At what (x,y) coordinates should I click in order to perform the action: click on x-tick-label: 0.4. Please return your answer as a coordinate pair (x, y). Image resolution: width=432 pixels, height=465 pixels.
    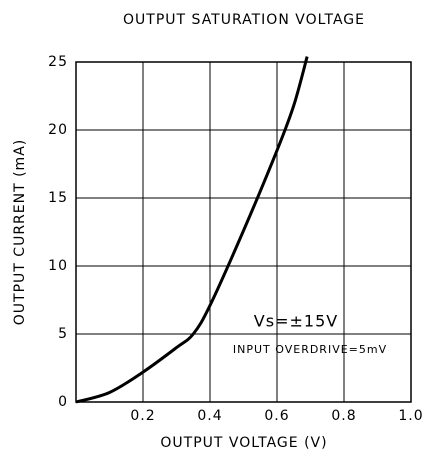
    Looking at the image, I should click on (209, 416).